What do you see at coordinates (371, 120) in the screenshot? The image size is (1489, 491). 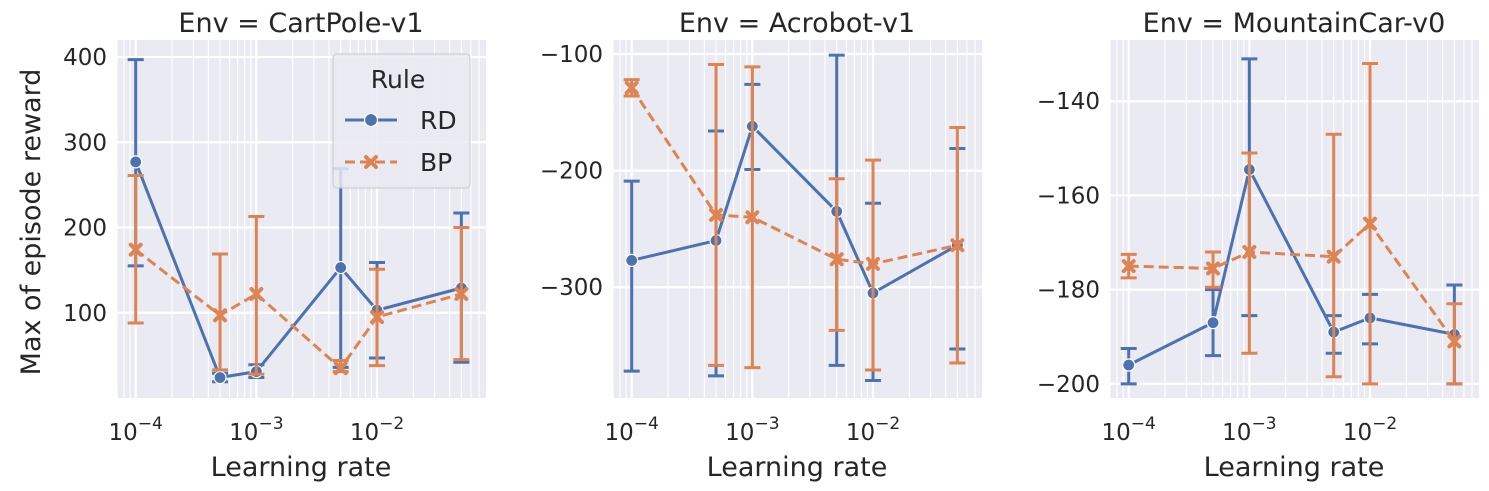 I see `legend-rd-marker` at bounding box center [371, 120].